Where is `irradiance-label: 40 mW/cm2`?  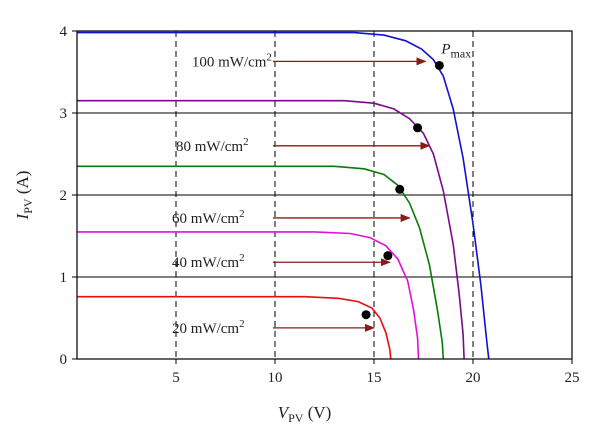
irradiance-label: 40 mW/cm2 is located at coordinates (208, 261).